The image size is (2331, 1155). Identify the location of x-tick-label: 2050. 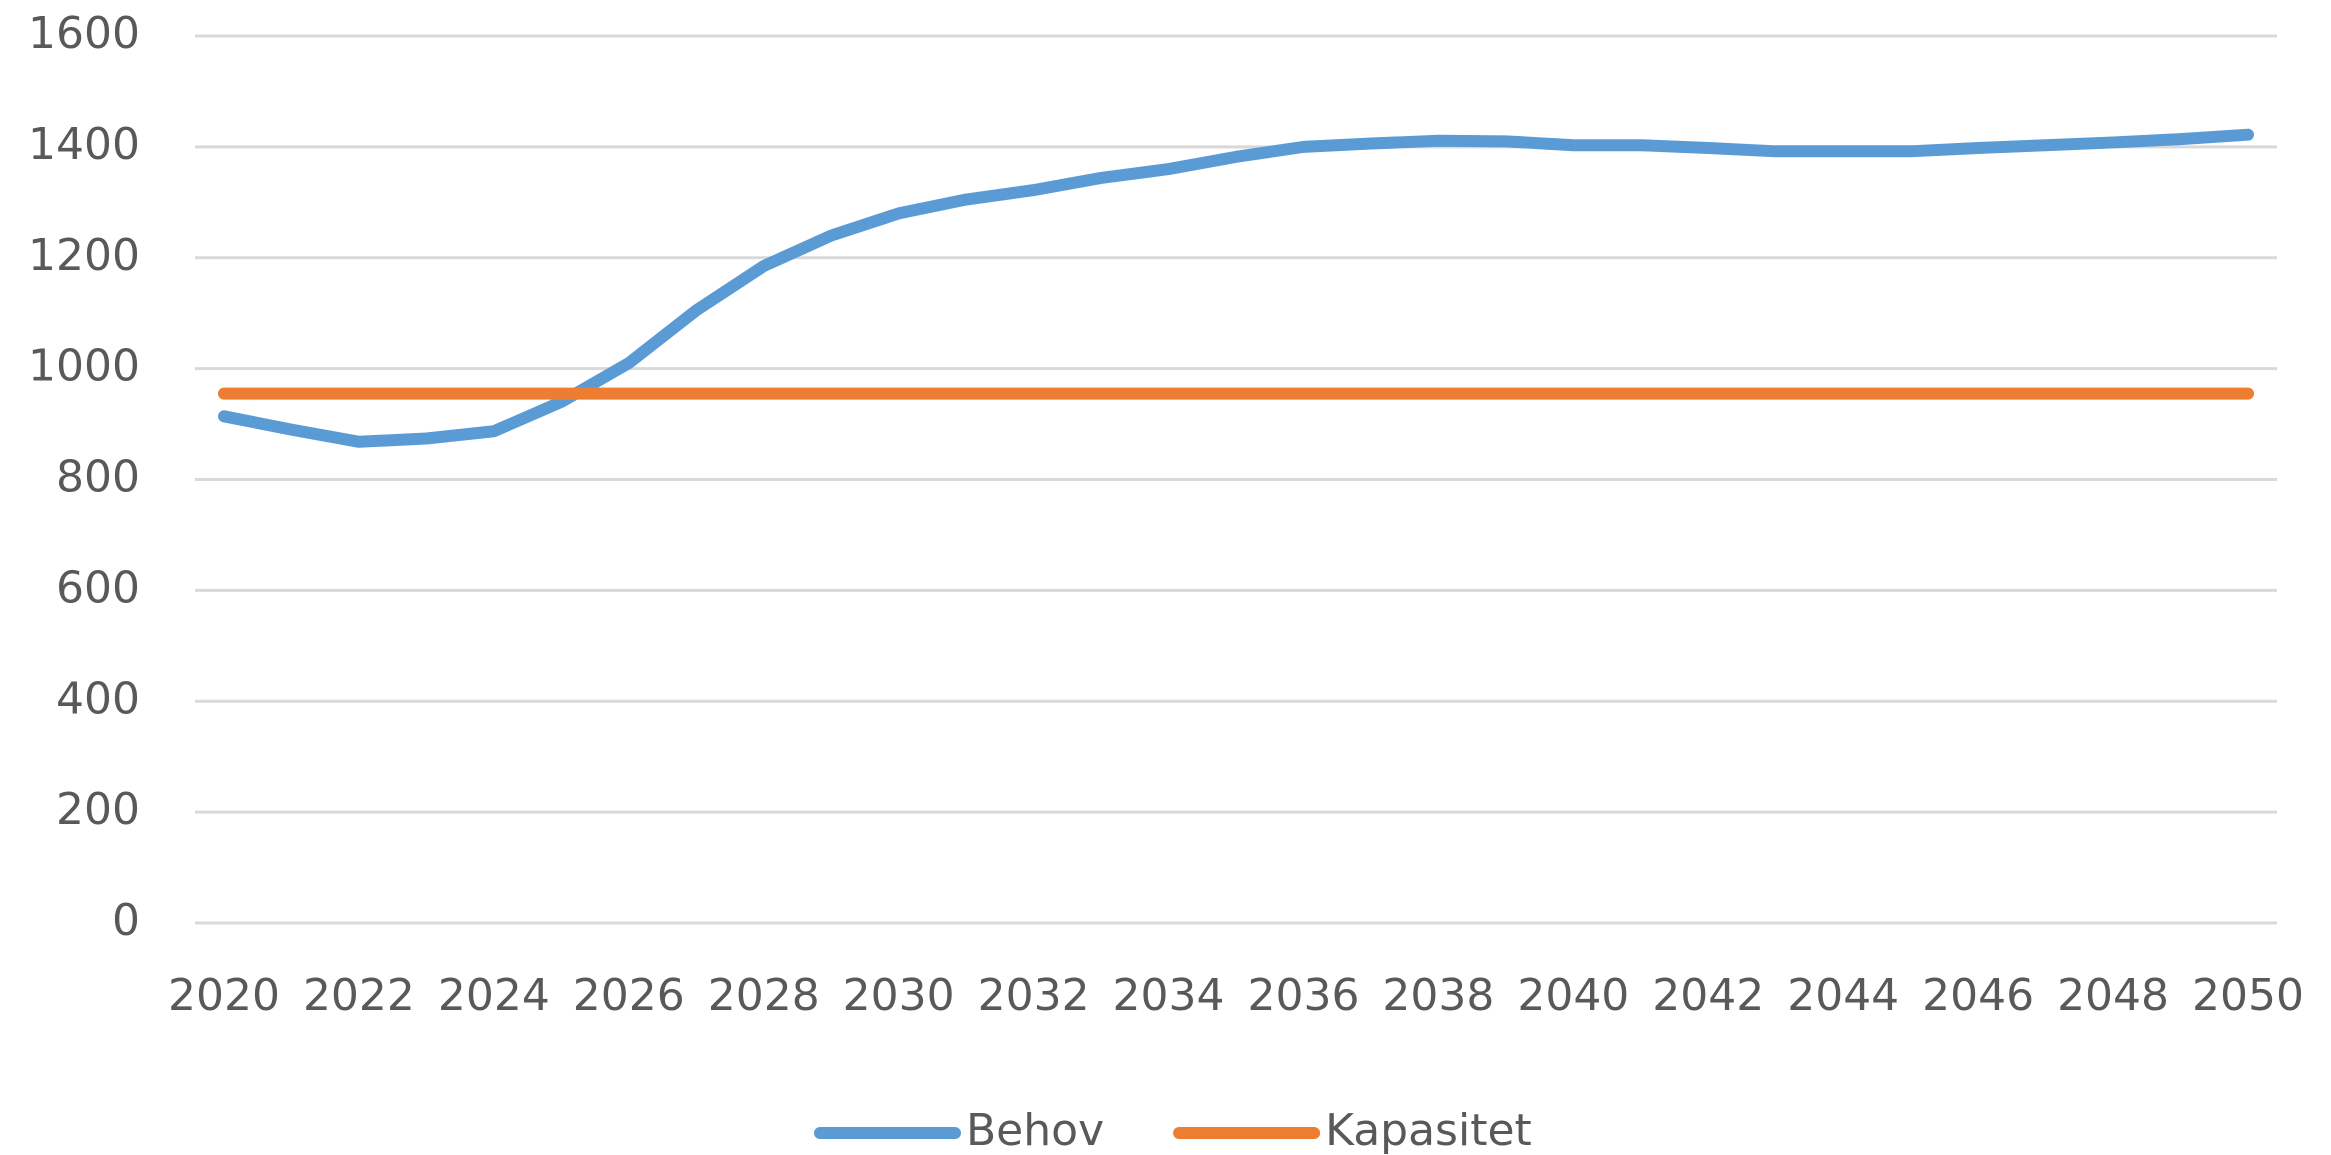
(2248, 995).